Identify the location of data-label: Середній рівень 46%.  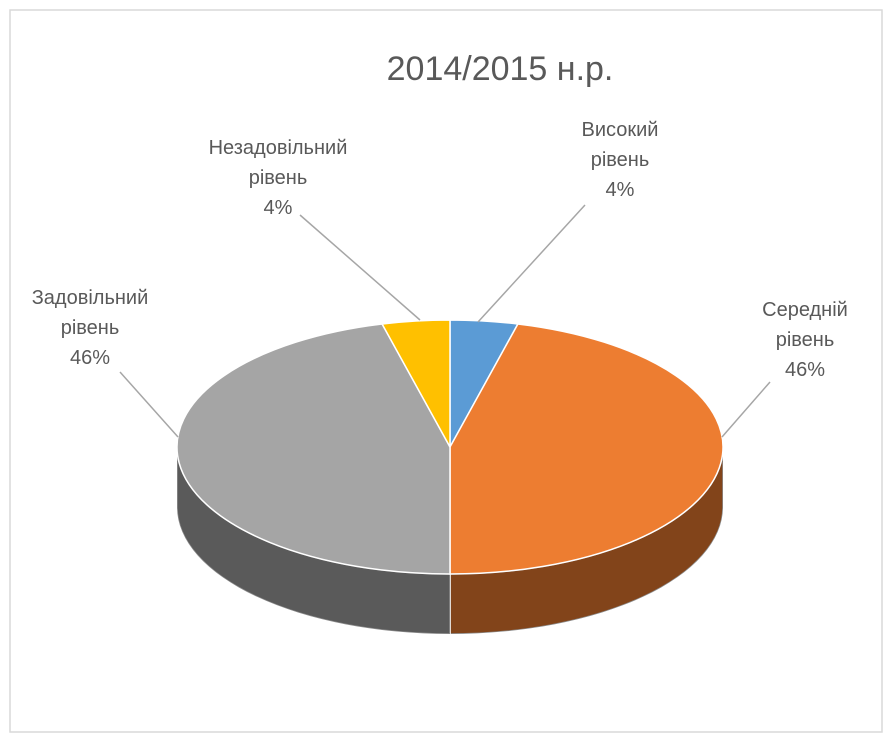
(804, 340).